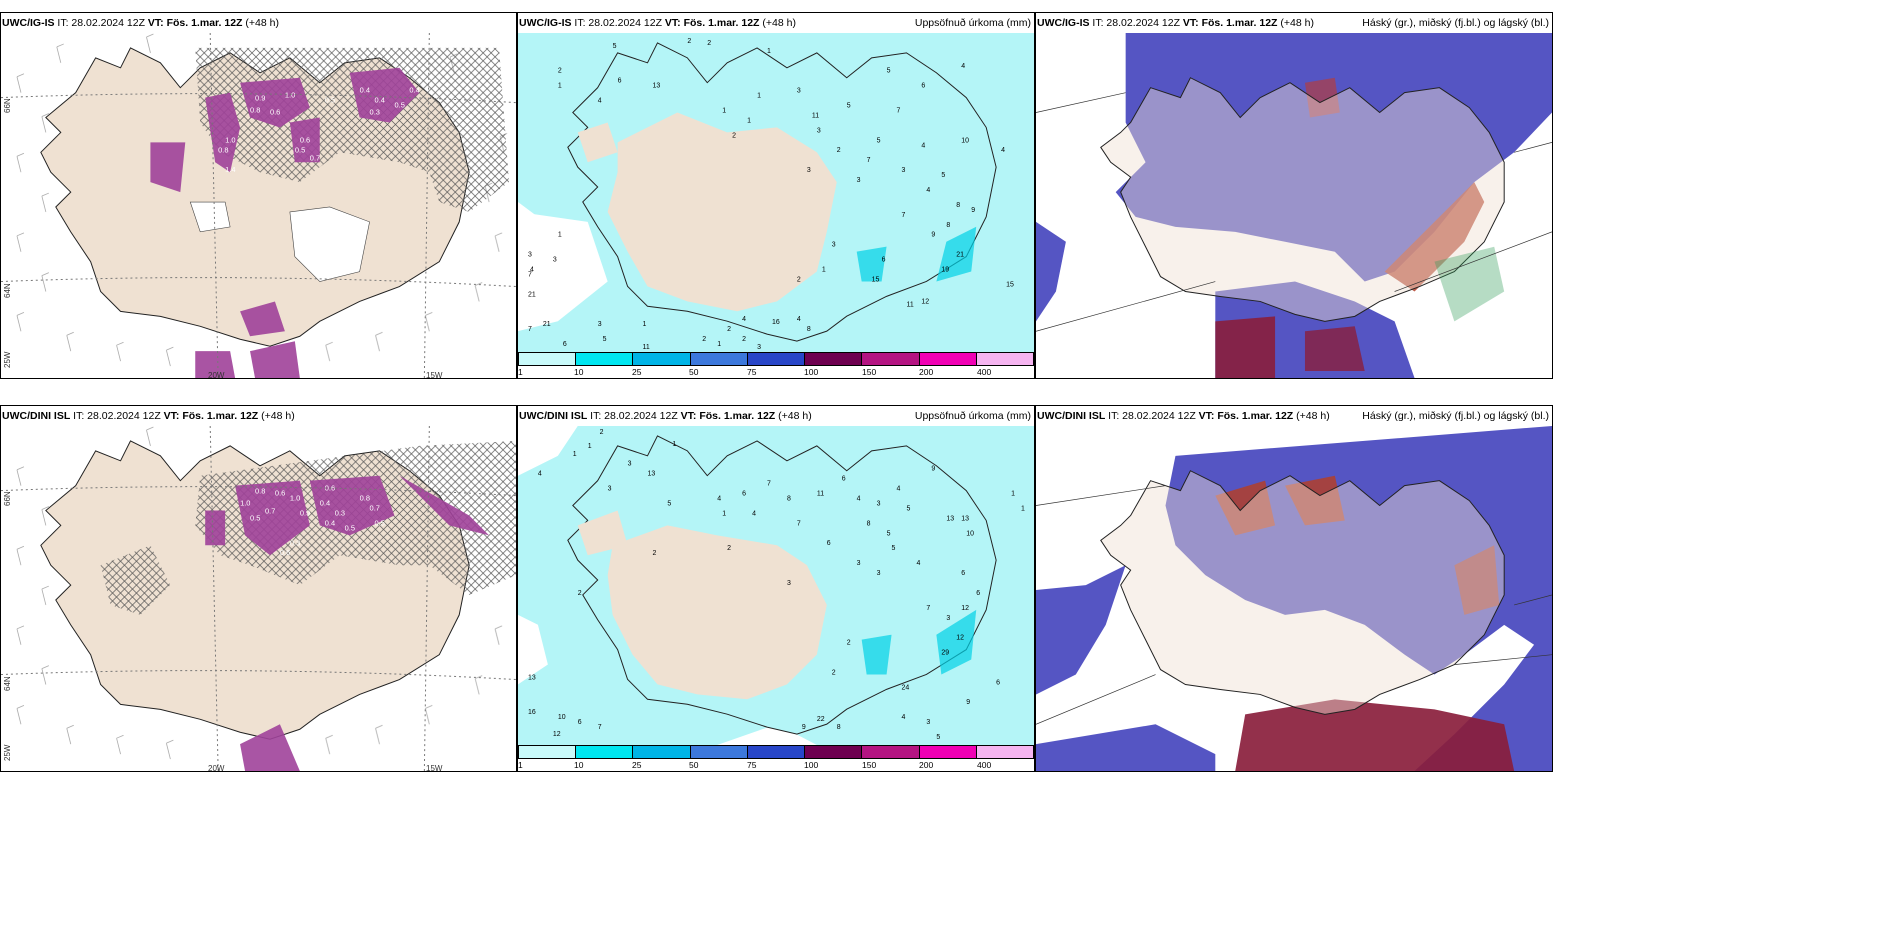  What do you see at coordinates (7, 105) in the screenshot?
I see `lat-label-66: 66N` at bounding box center [7, 105].